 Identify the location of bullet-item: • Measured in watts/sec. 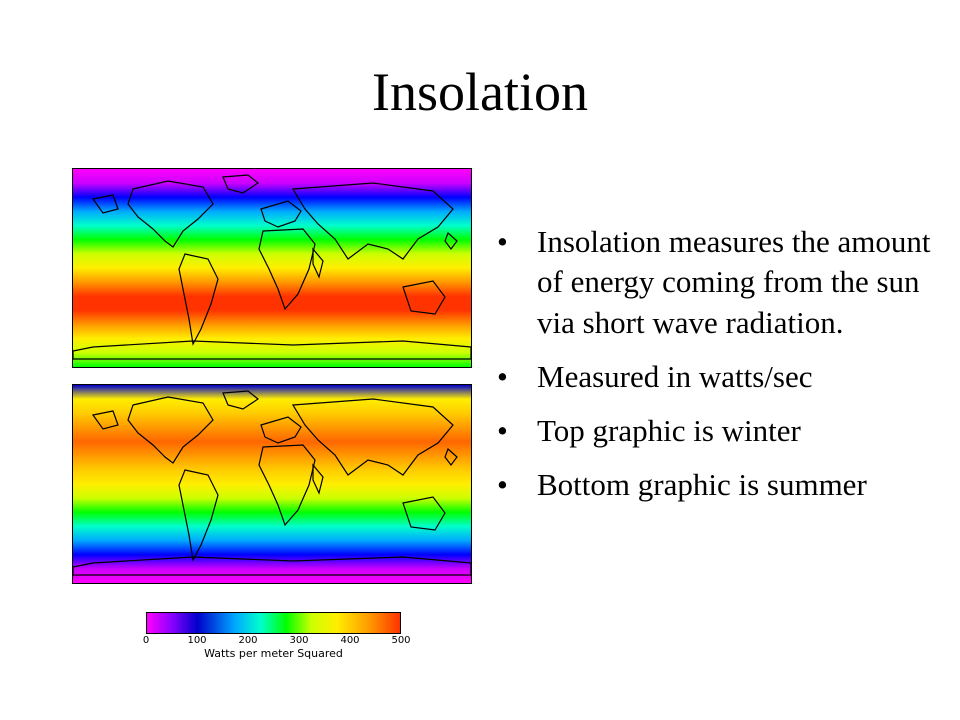
(717, 377).